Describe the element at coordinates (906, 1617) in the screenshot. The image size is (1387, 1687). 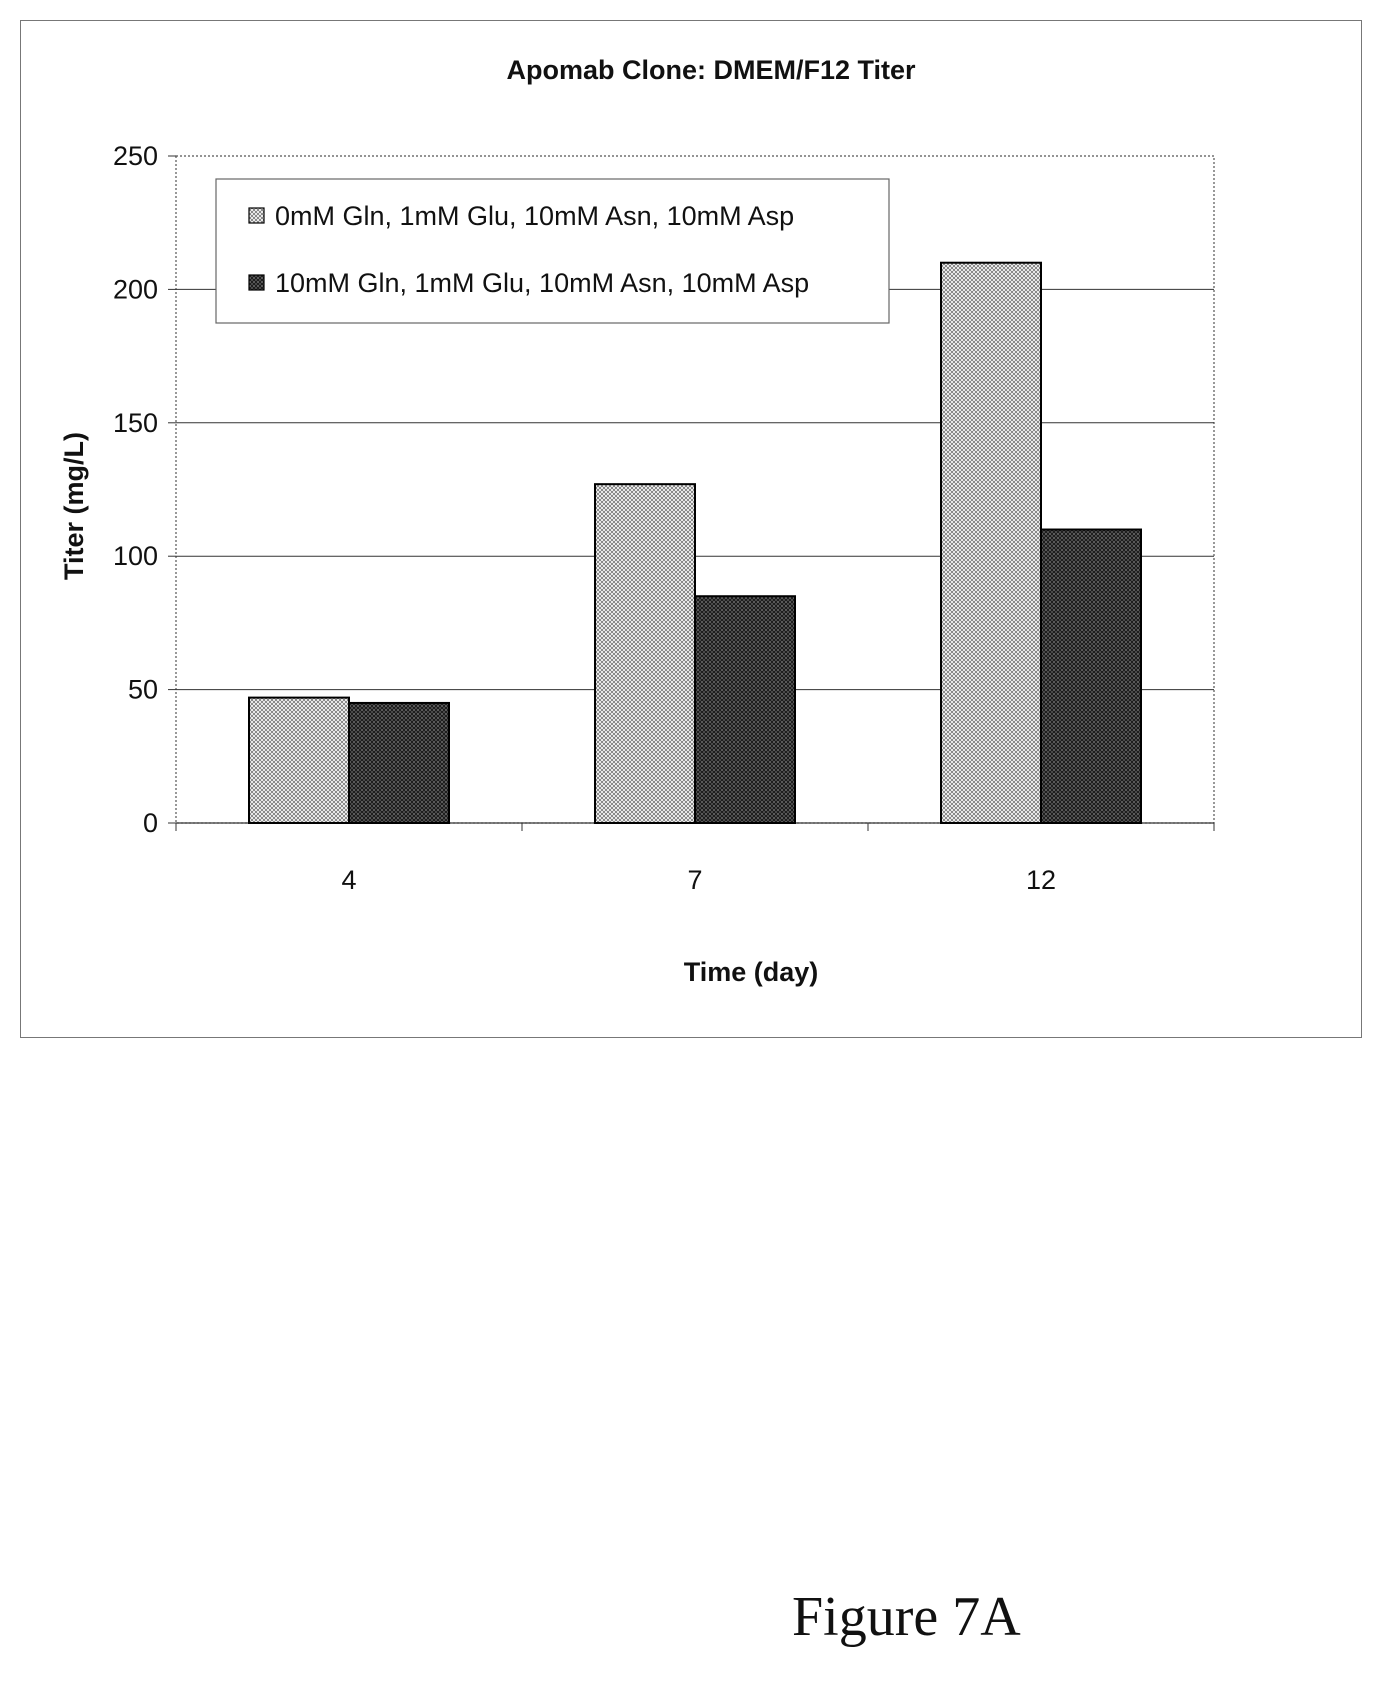
I see `figure-caption: Figure 7A` at that location.